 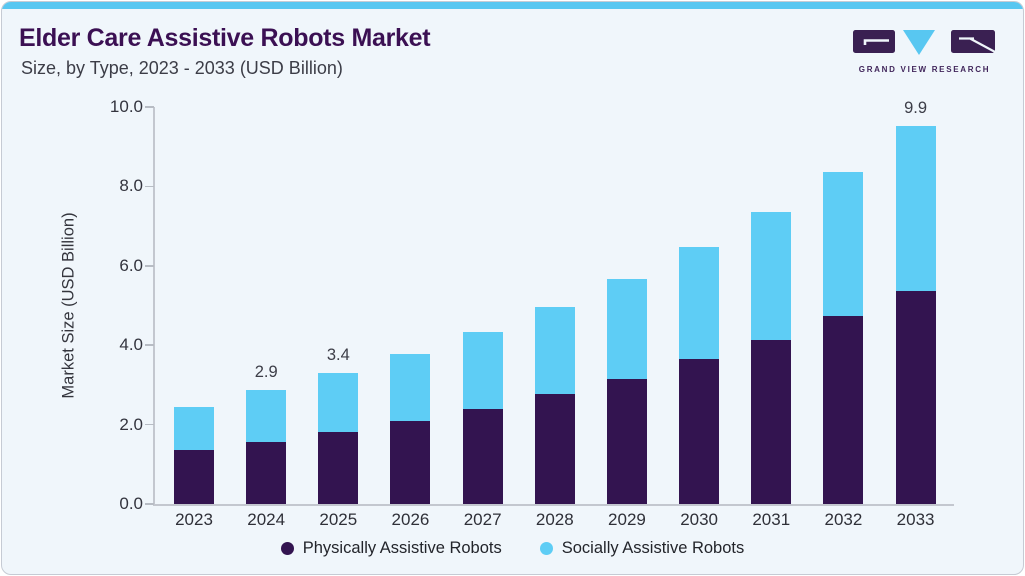 I want to click on y-tick-label: 2.0, so click(x=131, y=424).